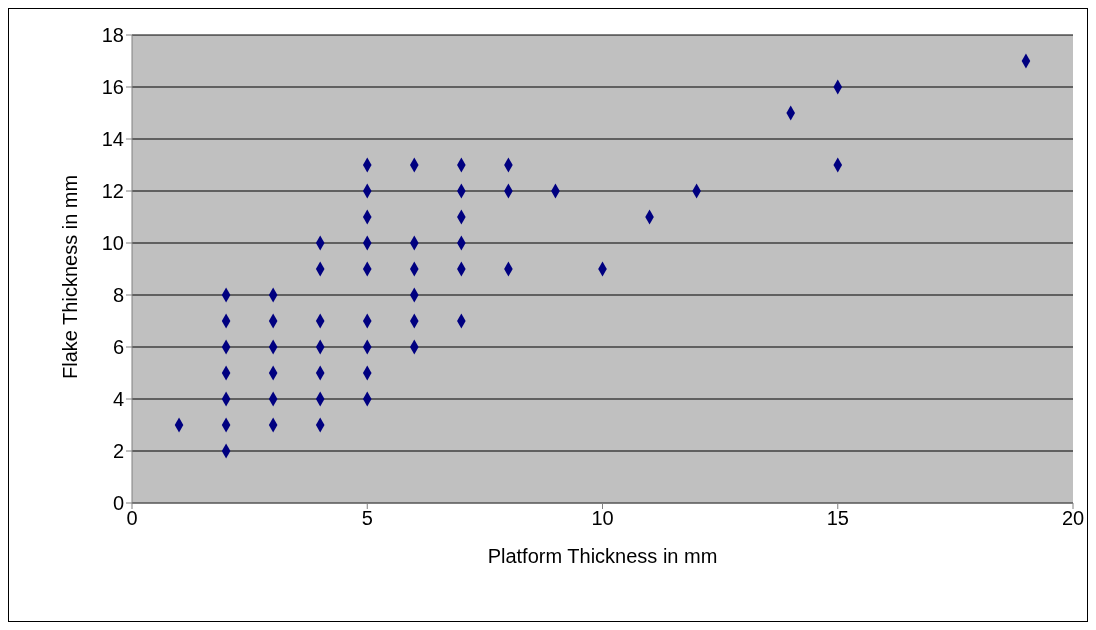 Image resolution: width=1096 pixels, height=630 pixels. Describe the element at coordinates (112, 243) in the screenshot. I see `y-tick-label: 10` at that location.